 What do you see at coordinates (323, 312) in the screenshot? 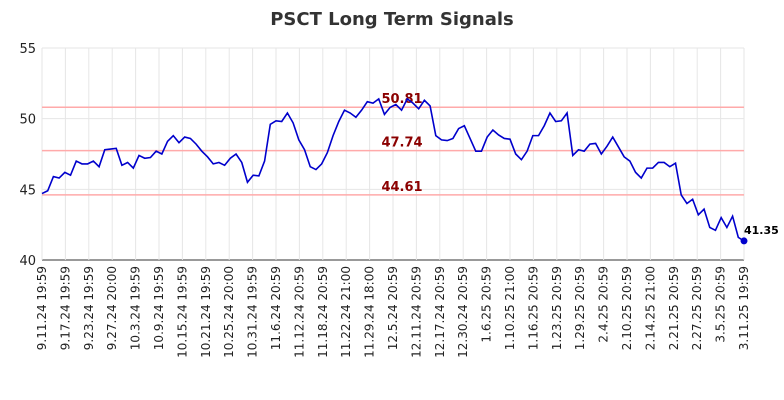
I see `x-tick-label: 11.18.24 20:59` at bounding box center [323, 312].